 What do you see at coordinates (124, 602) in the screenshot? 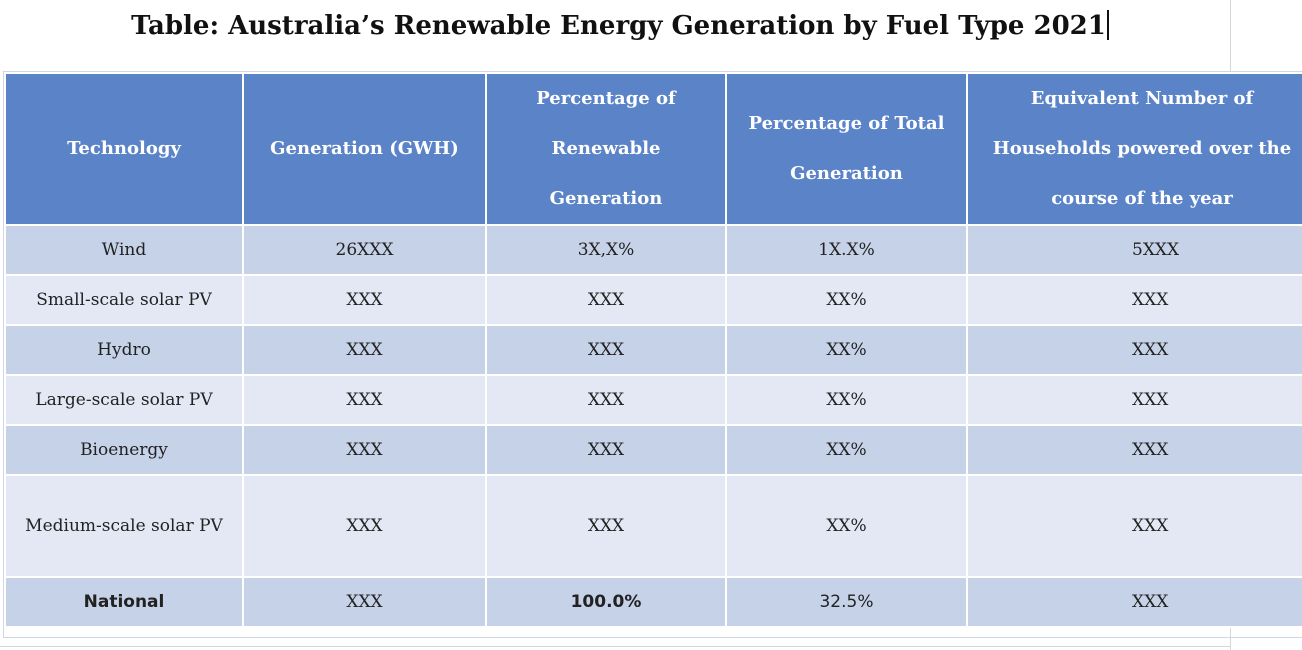
I see `cell-technology: National` at bounding box center [124, 602].